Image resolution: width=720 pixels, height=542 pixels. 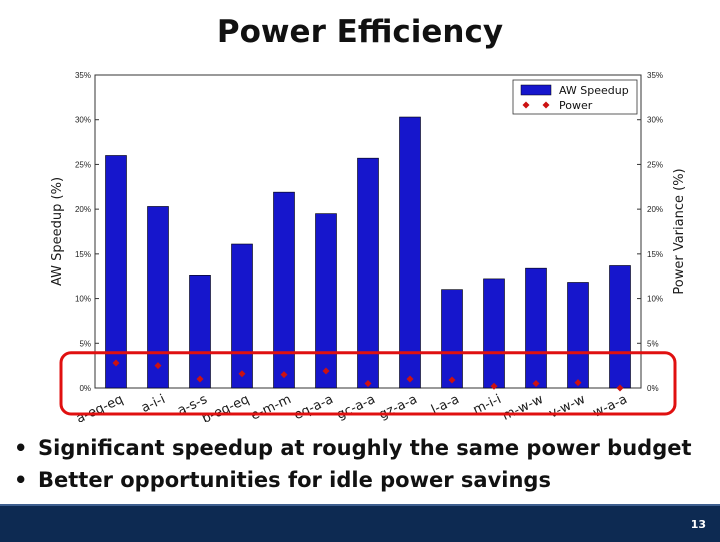 What do you see at coordinates (452, 339) in the screenshot?
I see `bar-l-a-a` at bounding box center [452, 339].